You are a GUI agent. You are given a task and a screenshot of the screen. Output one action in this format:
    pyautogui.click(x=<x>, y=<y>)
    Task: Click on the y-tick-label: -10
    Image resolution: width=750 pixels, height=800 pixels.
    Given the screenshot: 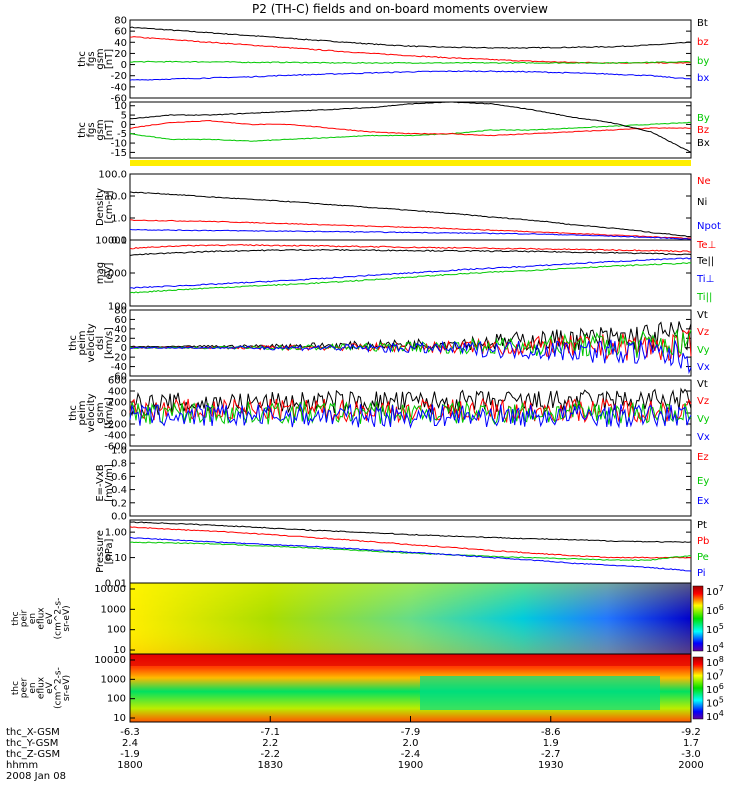 What is the action you would take?
    pyautogui.click(x=119, y=144)
    